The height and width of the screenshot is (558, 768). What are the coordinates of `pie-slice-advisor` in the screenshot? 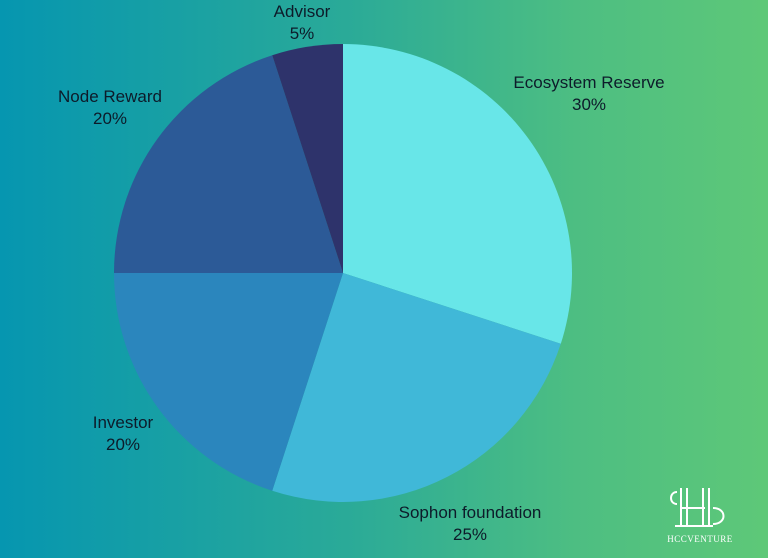 It's located at (307, 158).